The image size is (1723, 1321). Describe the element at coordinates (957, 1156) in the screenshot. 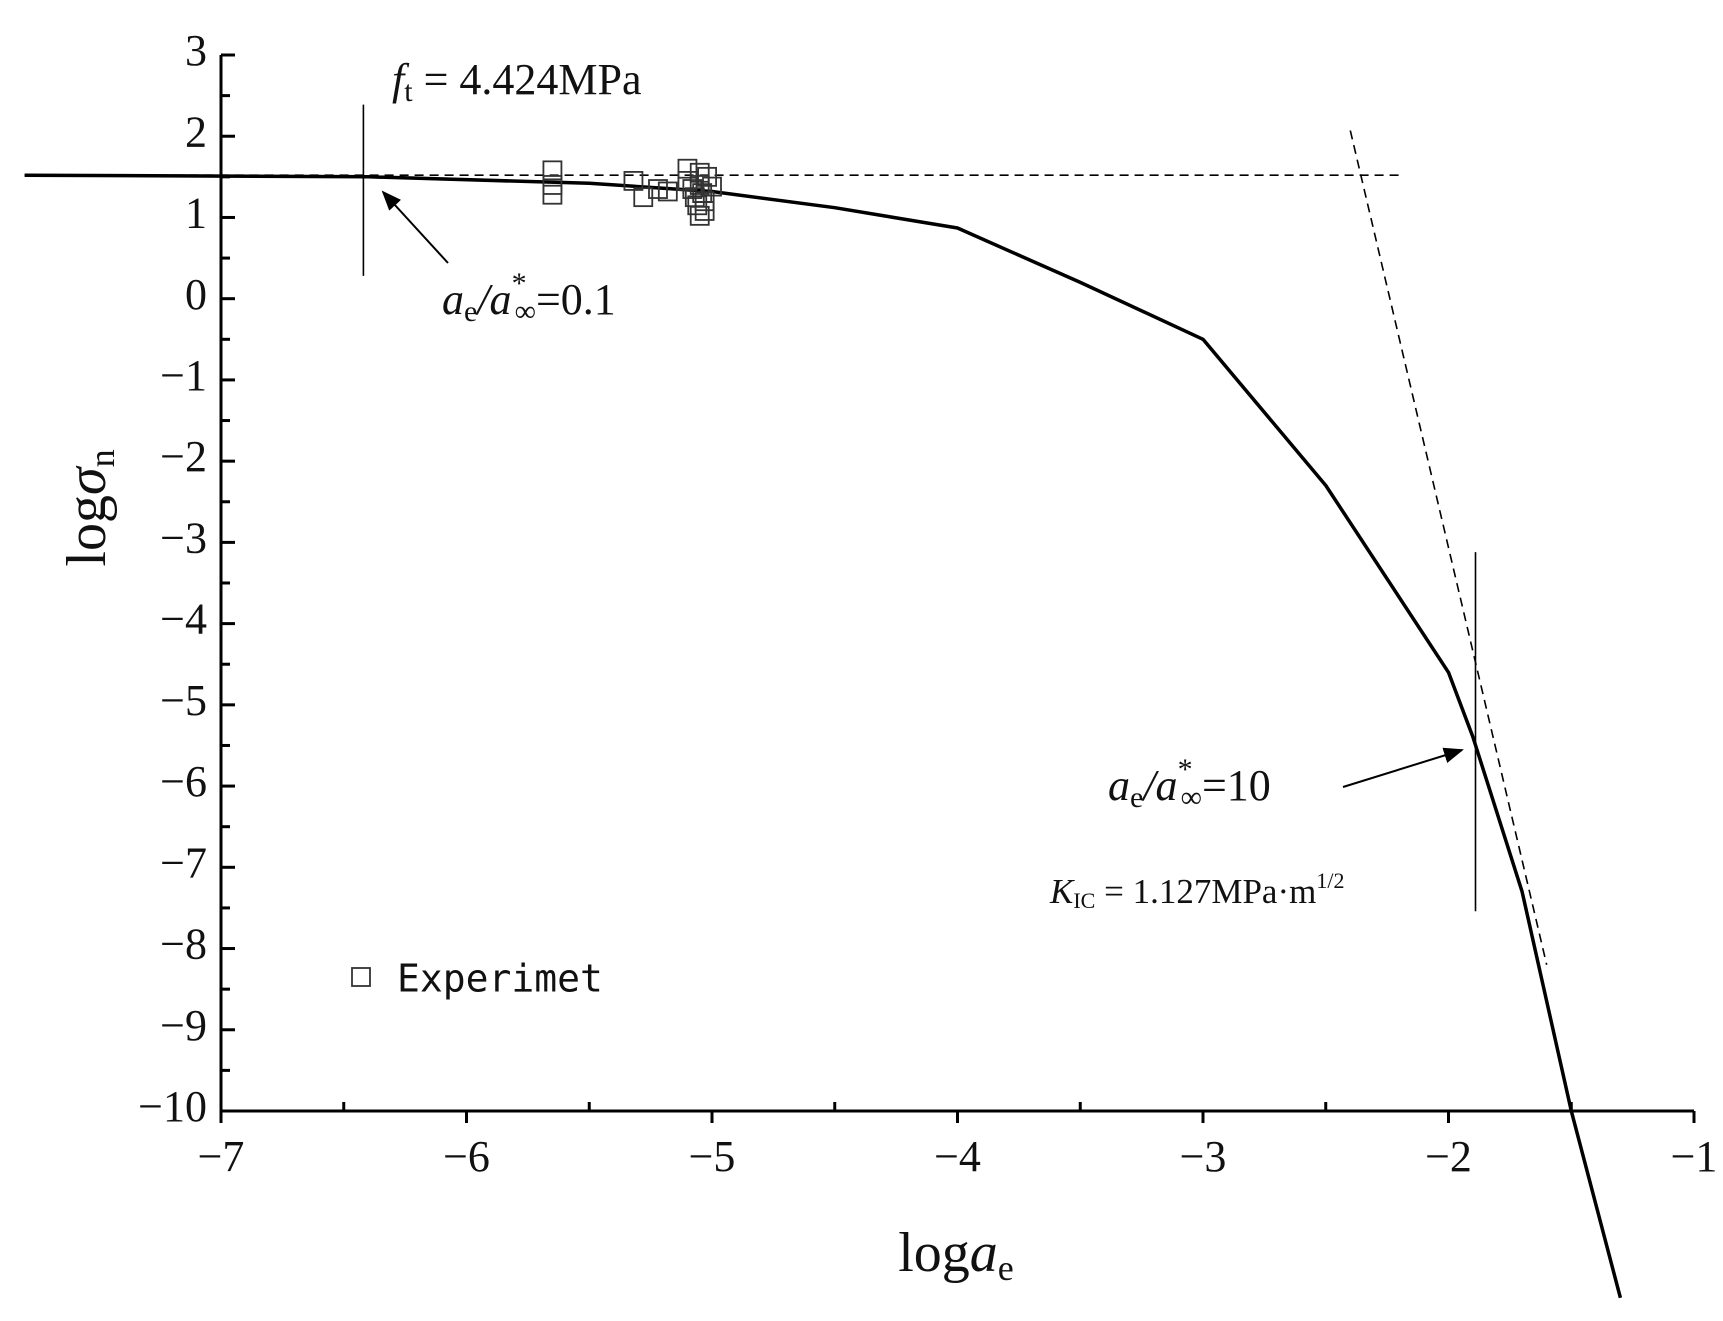

I see `x-tick-label: −4` at that location.